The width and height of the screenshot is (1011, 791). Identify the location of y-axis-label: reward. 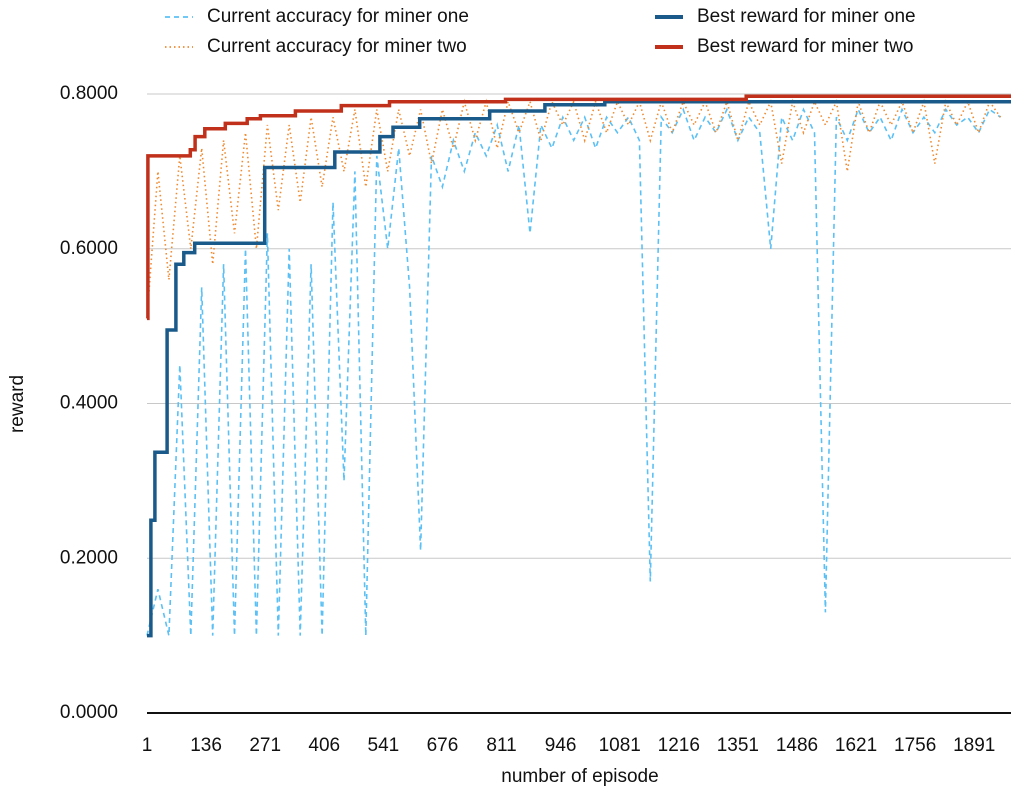
(17, 404).